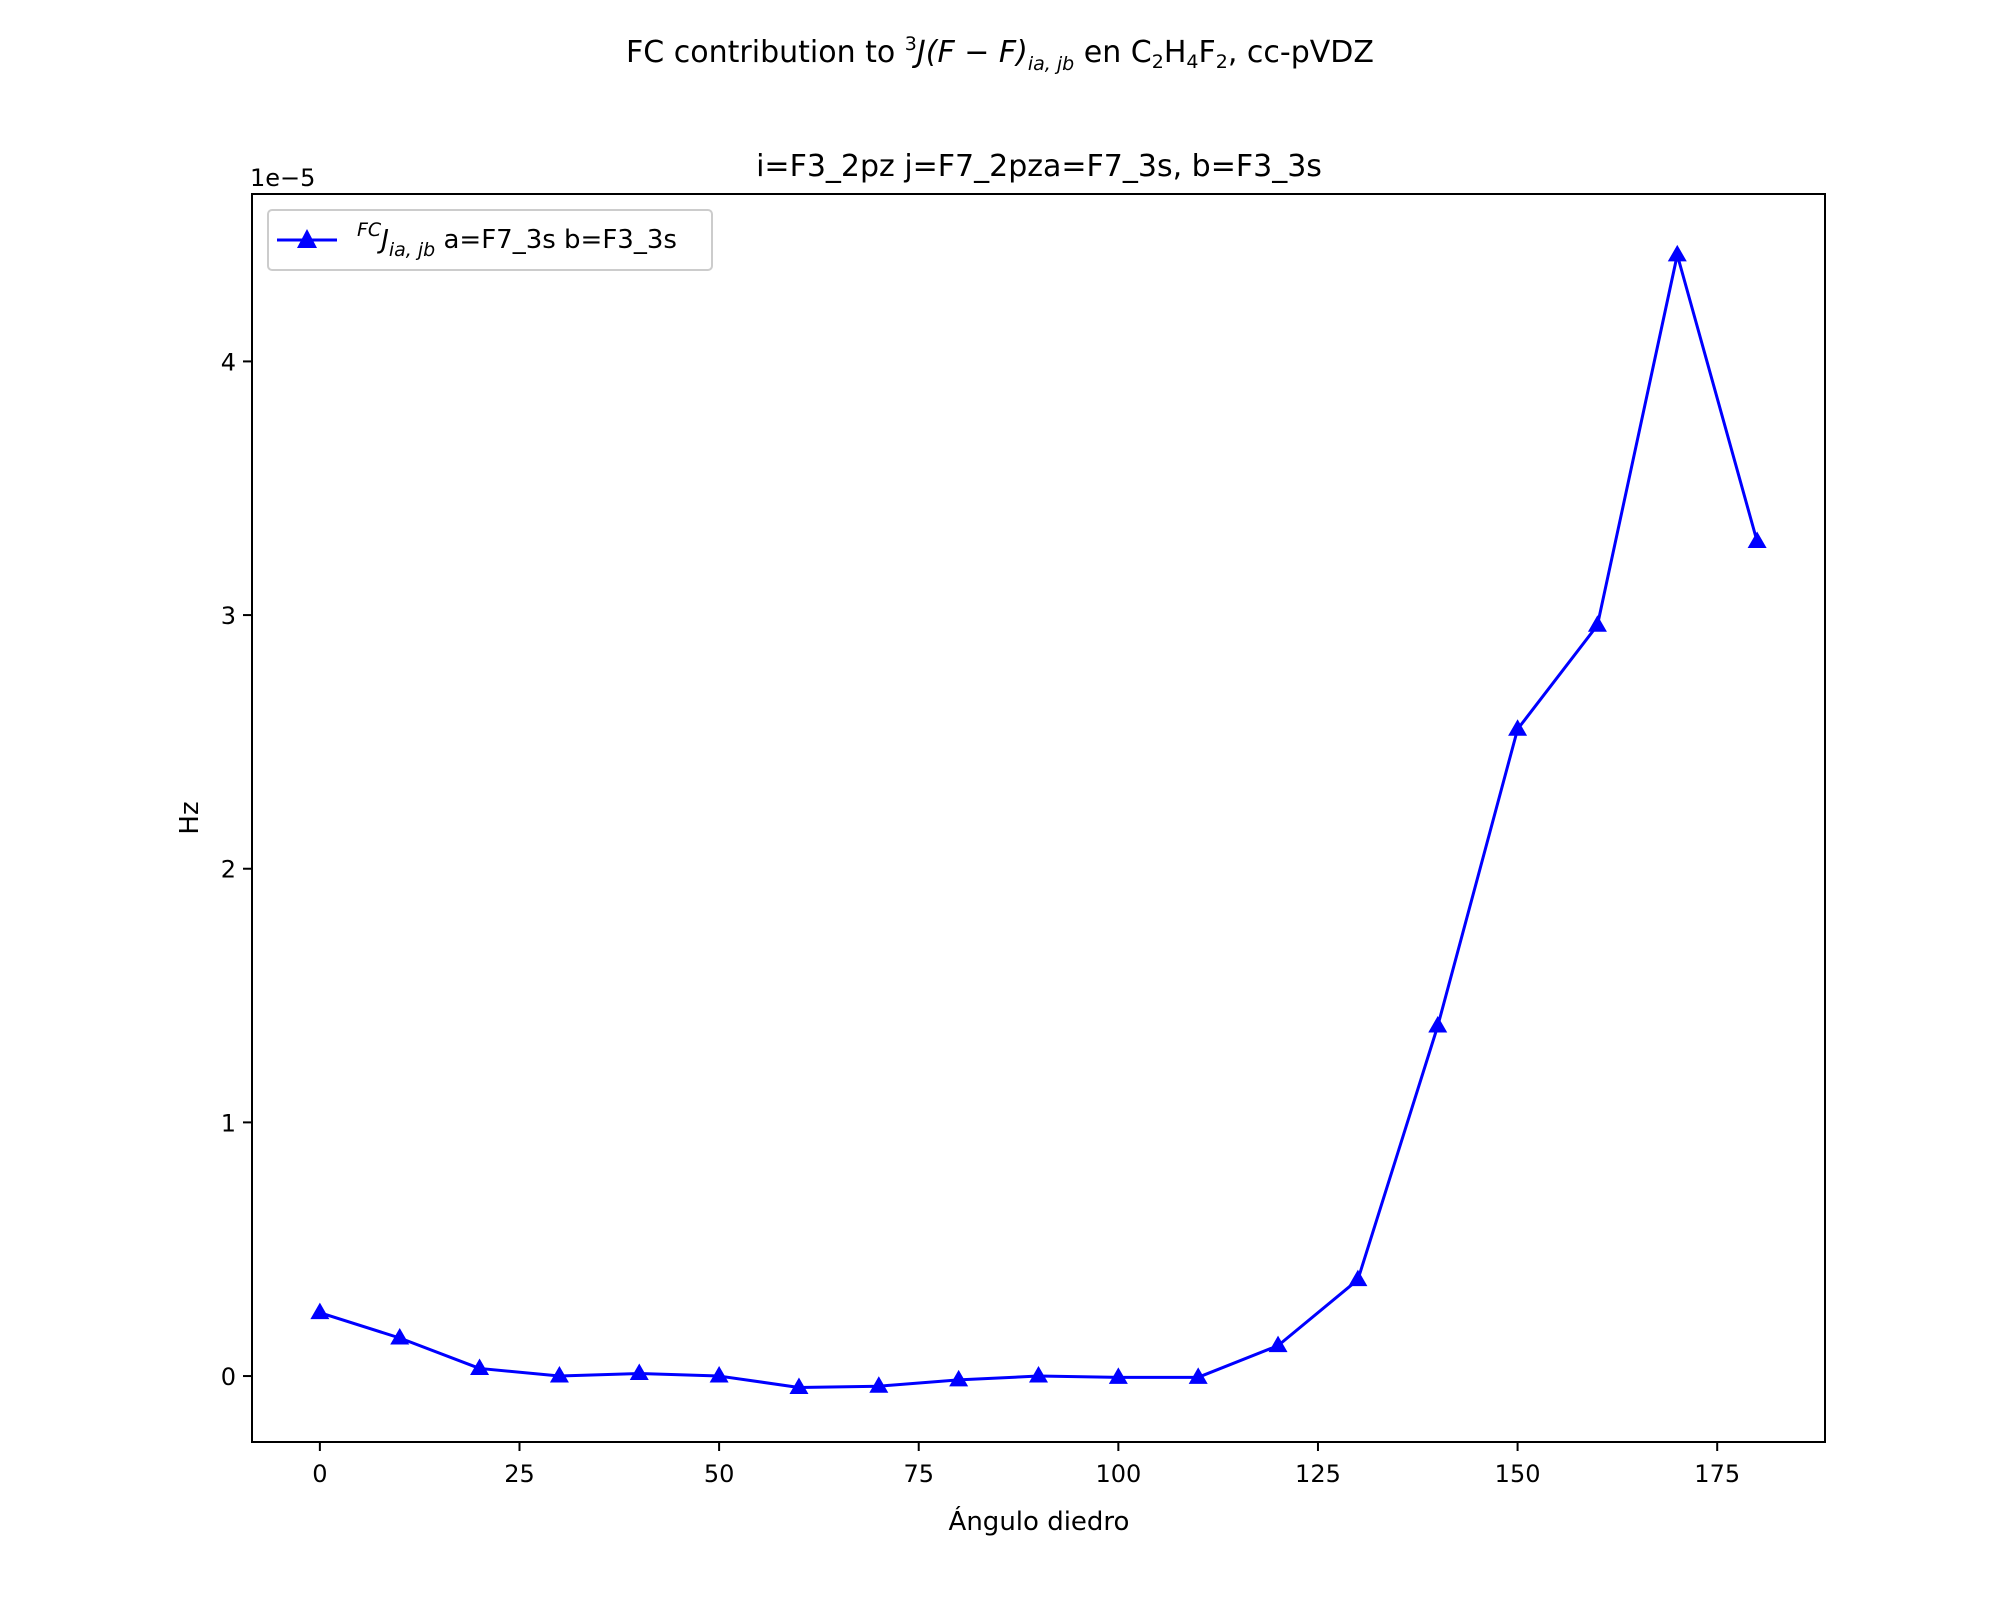  Describe the element at coordinates (719, 1474) in the screenshot. I see `x-tick-label: 50` at that location.